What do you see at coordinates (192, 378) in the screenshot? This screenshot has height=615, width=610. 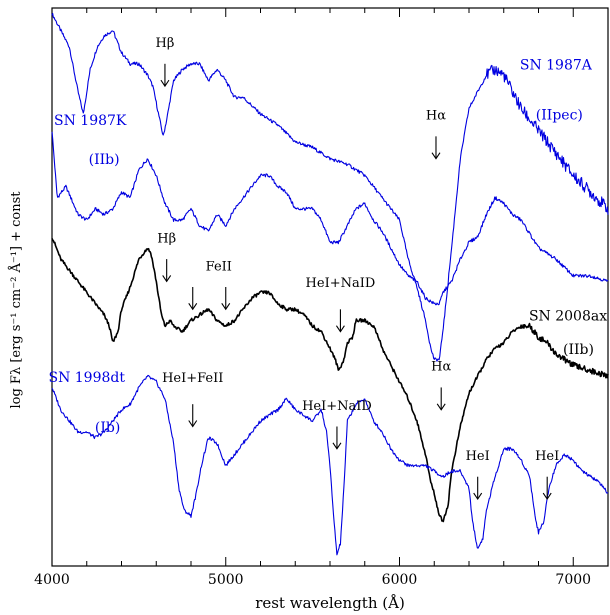 I see `line-id-label: HeI+FeII` at bounding box center [192, 378].